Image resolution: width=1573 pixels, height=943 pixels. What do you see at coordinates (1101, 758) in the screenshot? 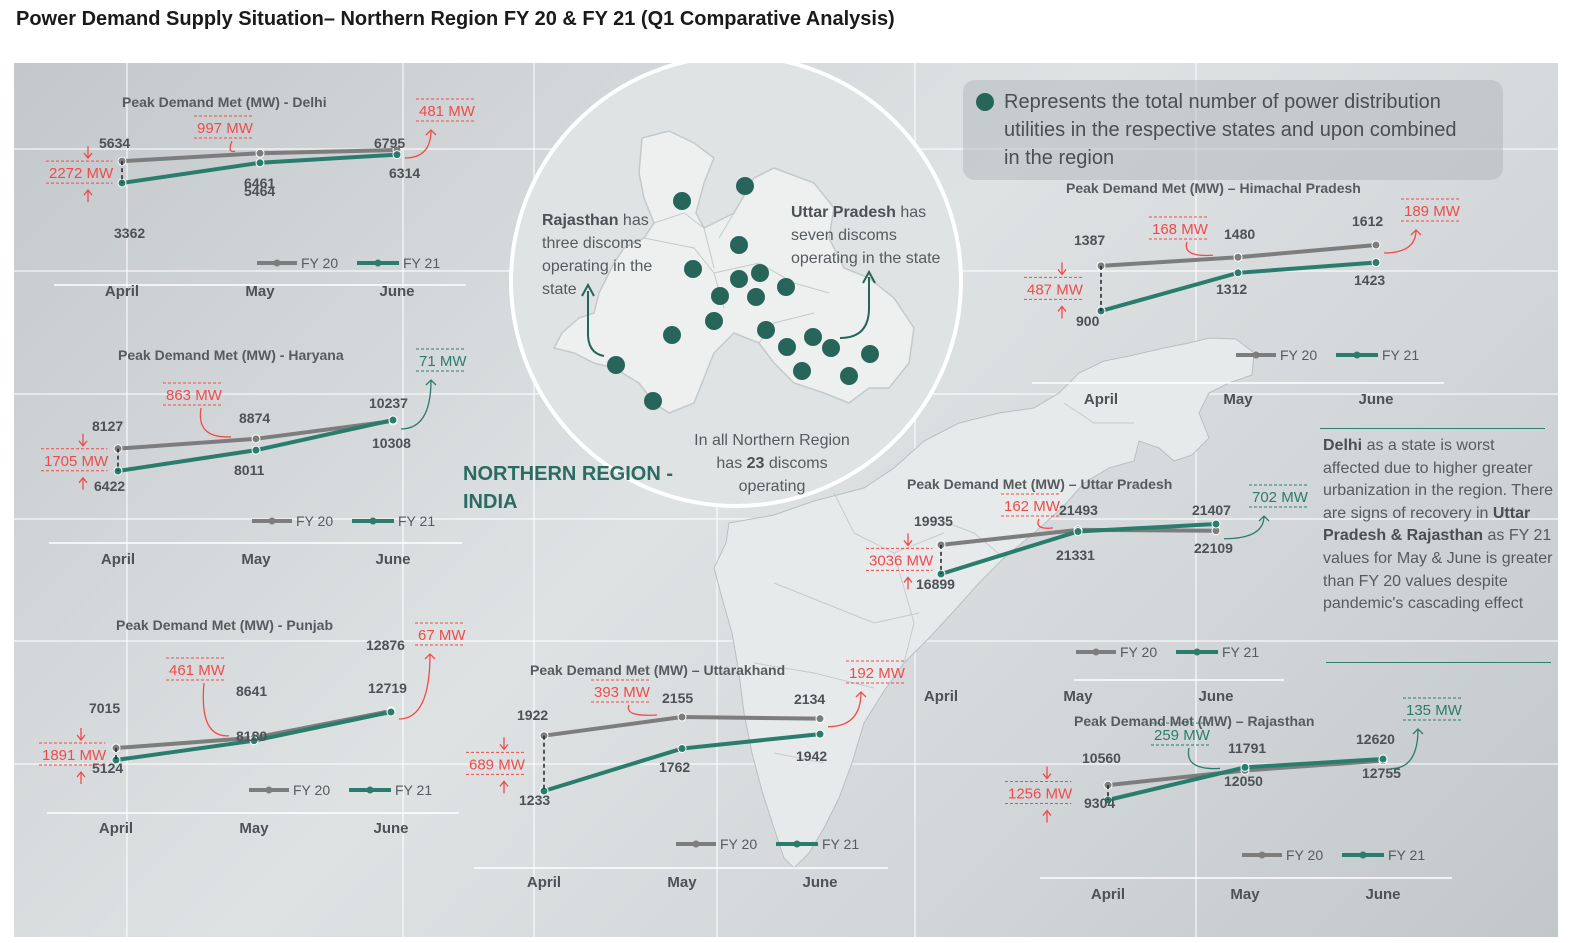
I see `fy20-value-label: 10560` at bounding box center [1101, 758].